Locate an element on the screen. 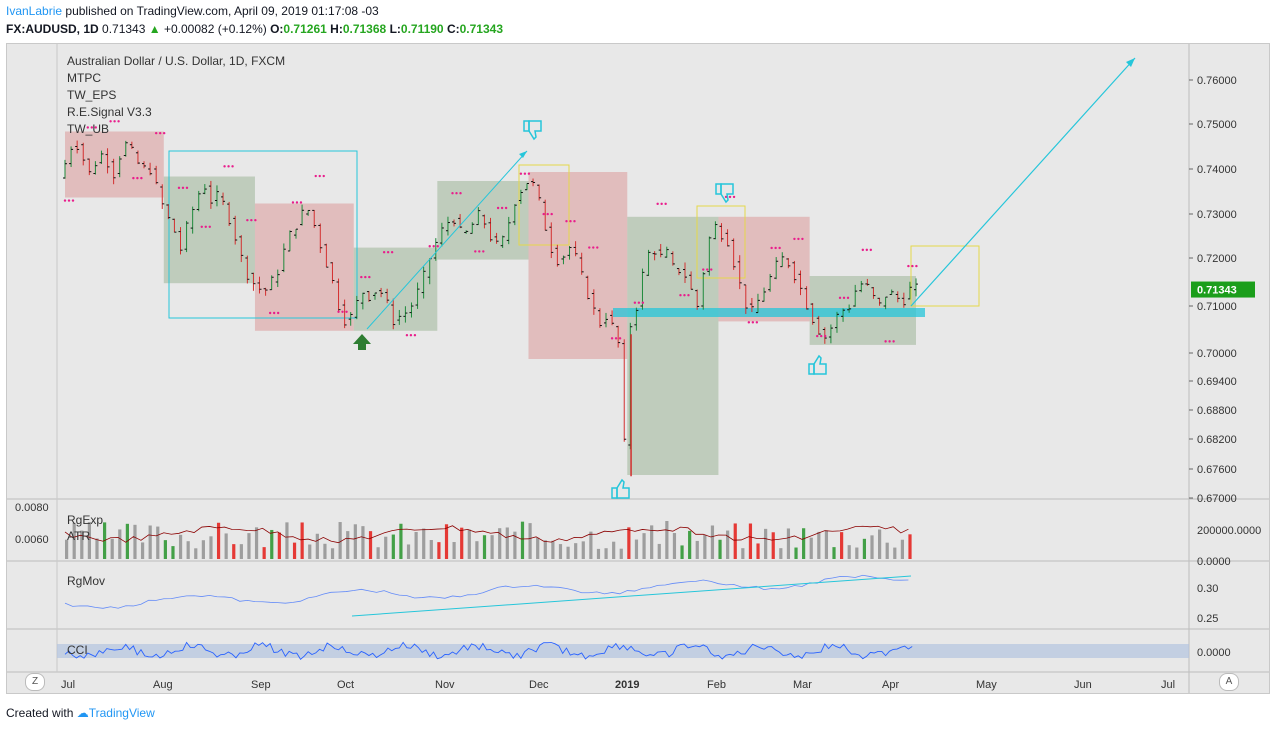 The height and width of the screenshot is (731, 1276). cci-label: CCI is located at coordinates (77, 650).